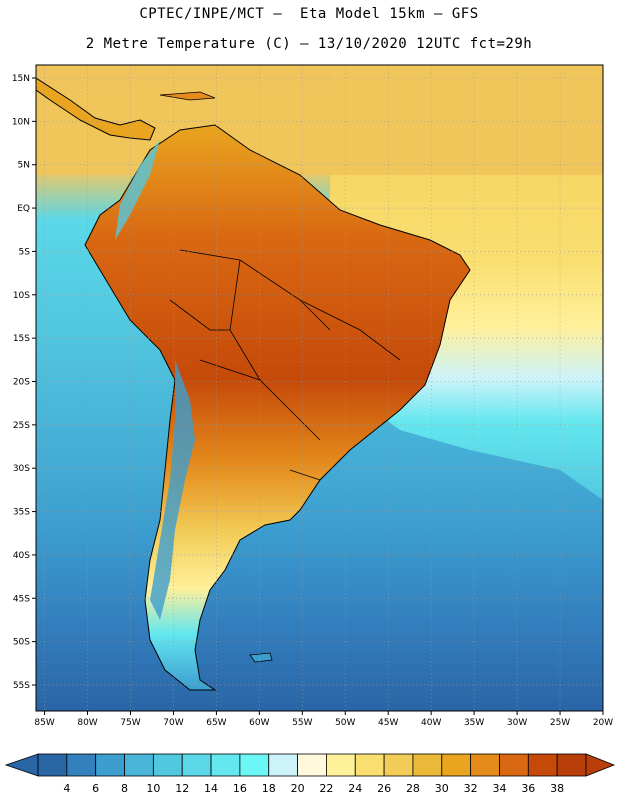 This screenshot has height=800, width=618. What do you see at coordinates (259, 723) in the screenshot?
I see `lon-label: 60W` at bounding box center [259, 723].